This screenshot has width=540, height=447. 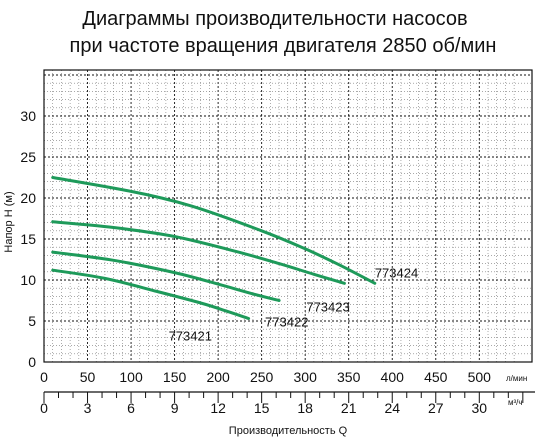 I want to click on series-label-773421: 773421, so click(x=190, y=336).